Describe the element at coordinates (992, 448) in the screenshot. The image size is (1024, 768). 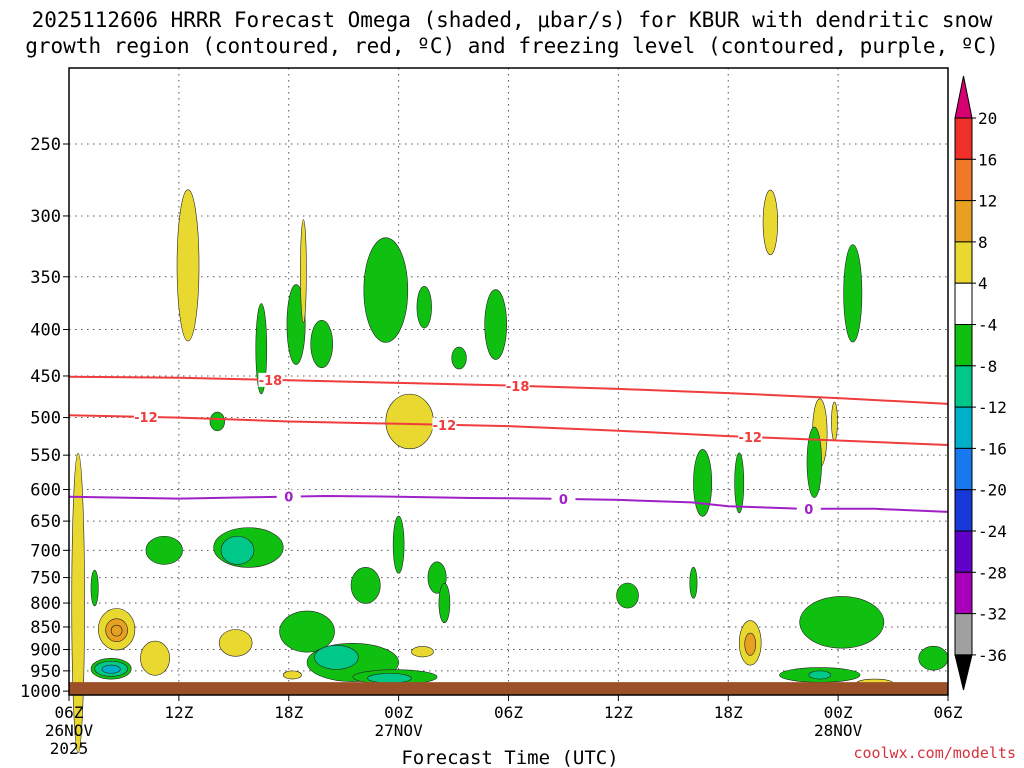
I see `colorbar-label: -16` at that location.